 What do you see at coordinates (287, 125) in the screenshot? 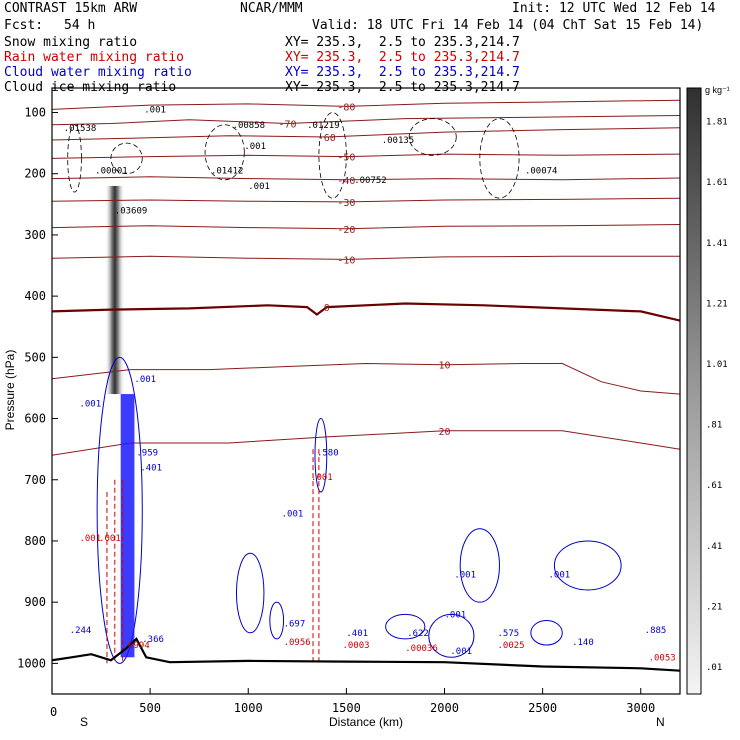
I see `temperature-contour-label: -70` at bounding box center [287, 125].